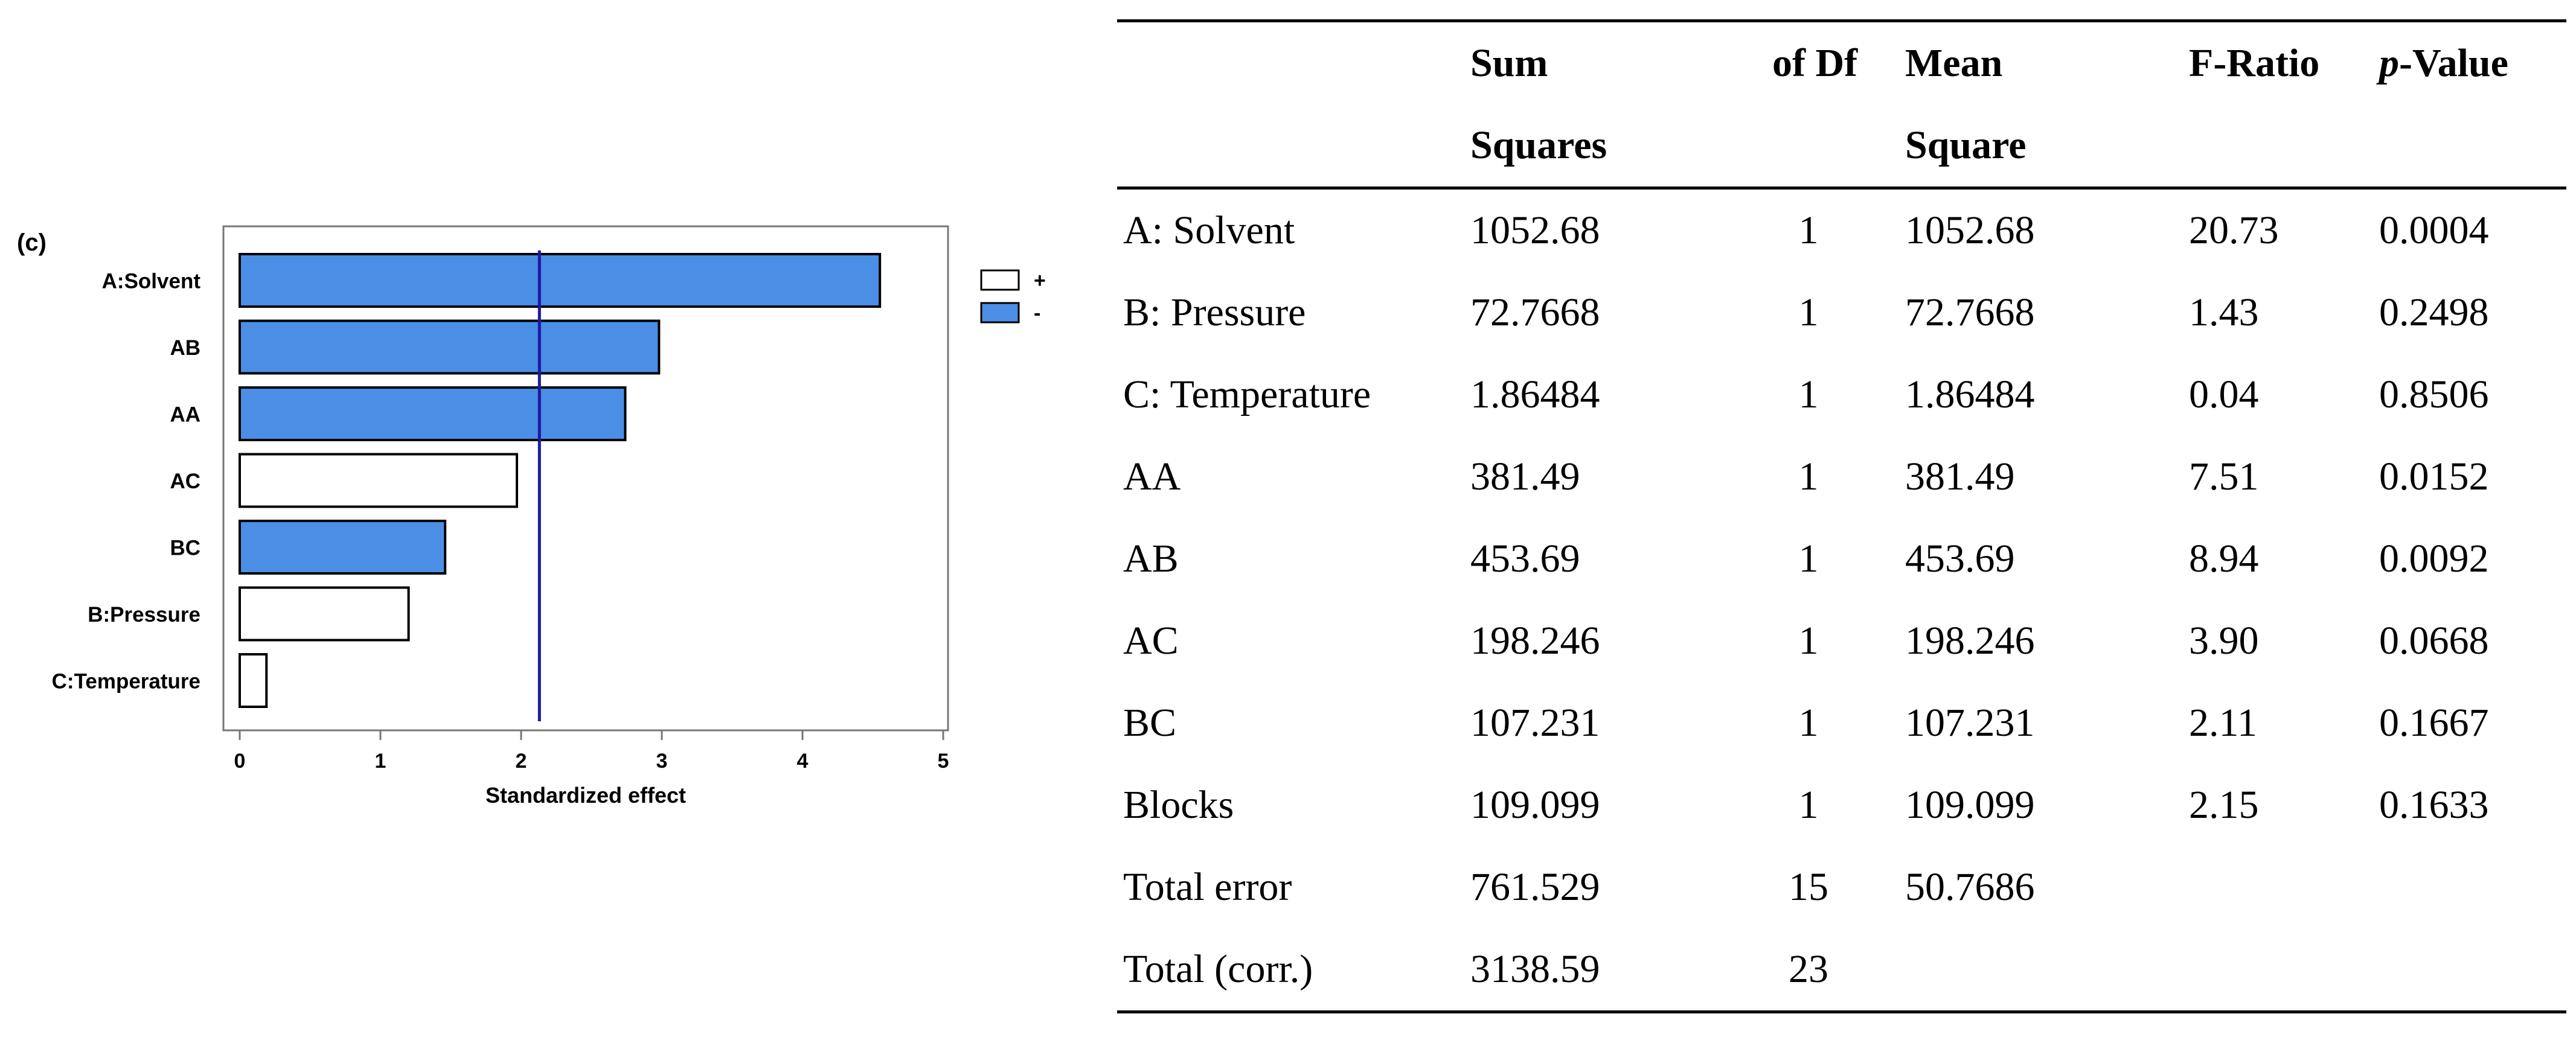 The height and width of the screenshot is (1043, 2576). I want to click on header-p-rest: -Value, so click(2453, 63).